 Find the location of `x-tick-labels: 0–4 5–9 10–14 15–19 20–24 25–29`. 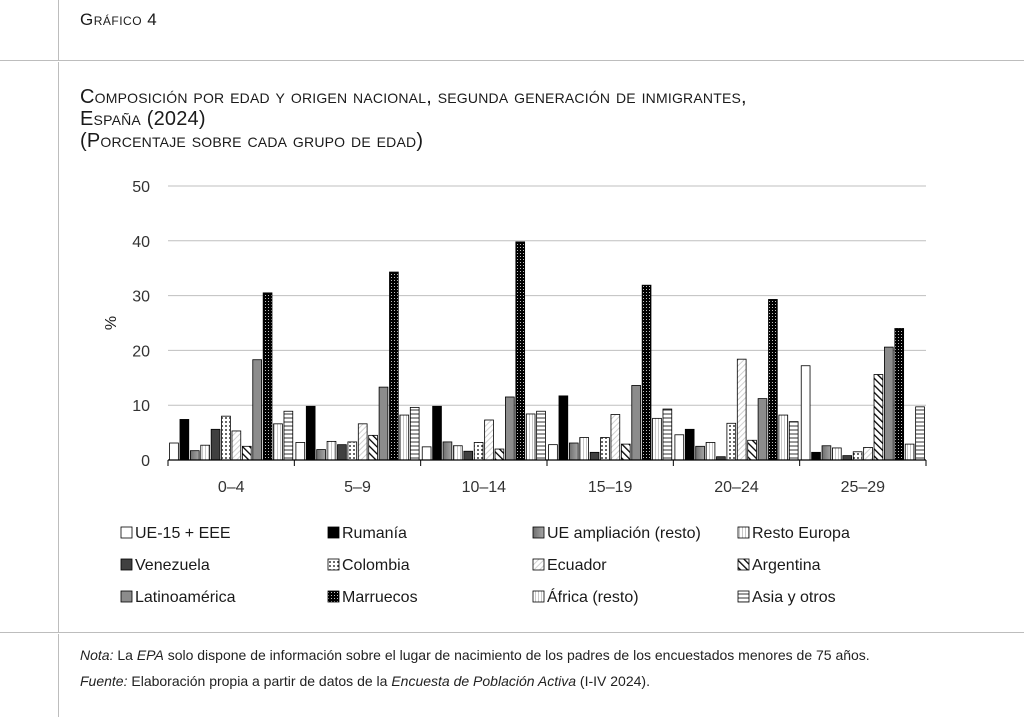

x-tick-labels: 0–4 5–9 10–14 15–19 20–24 25–29 is located at coordinates (551, 487).